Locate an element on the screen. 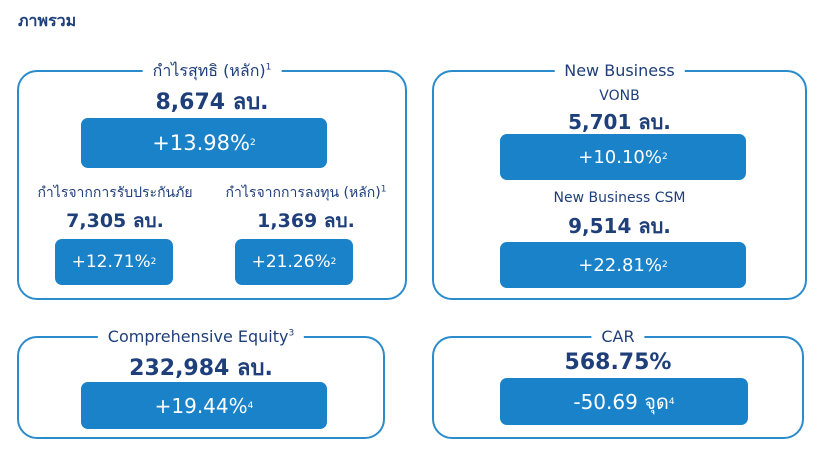 The height and width of the screenshot is (460, 835). net-profit-title: กำไรสุทธิ (หลัก)1 is located at coordinates (212, 71).